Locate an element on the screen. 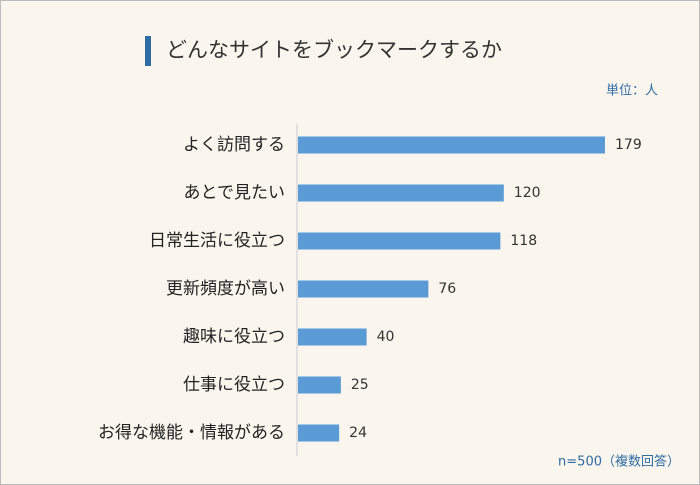  category-label: 更新頻度が高い is located at coordinates (225, 289).